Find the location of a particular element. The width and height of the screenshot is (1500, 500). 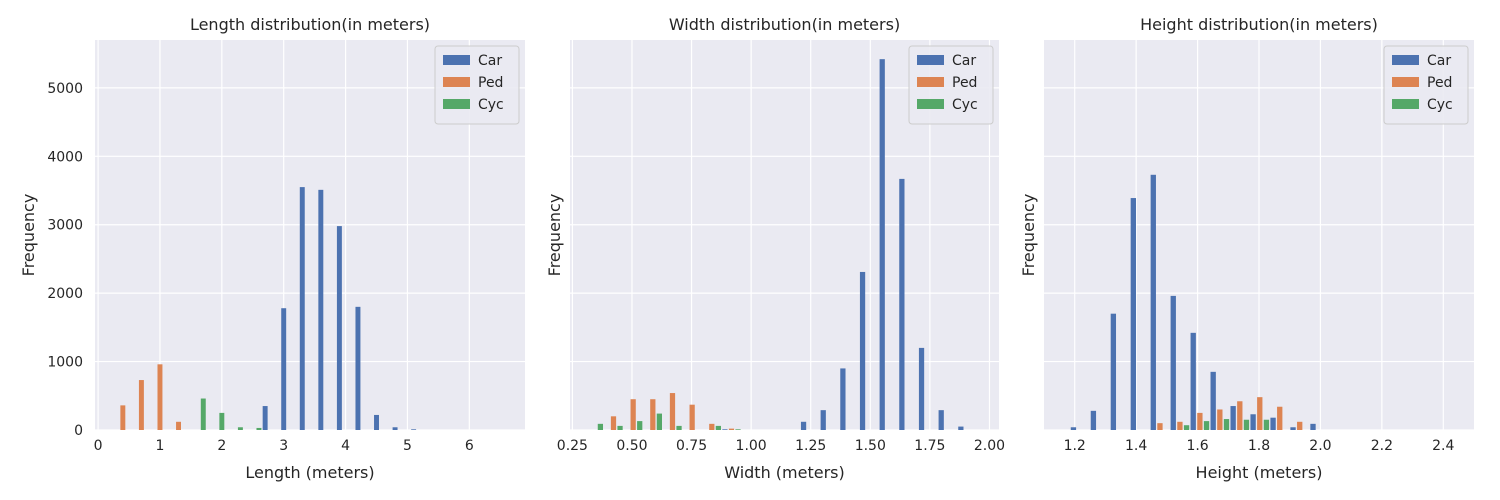

length-y-axis-label: Frequency is located at coordinates (28, 235).